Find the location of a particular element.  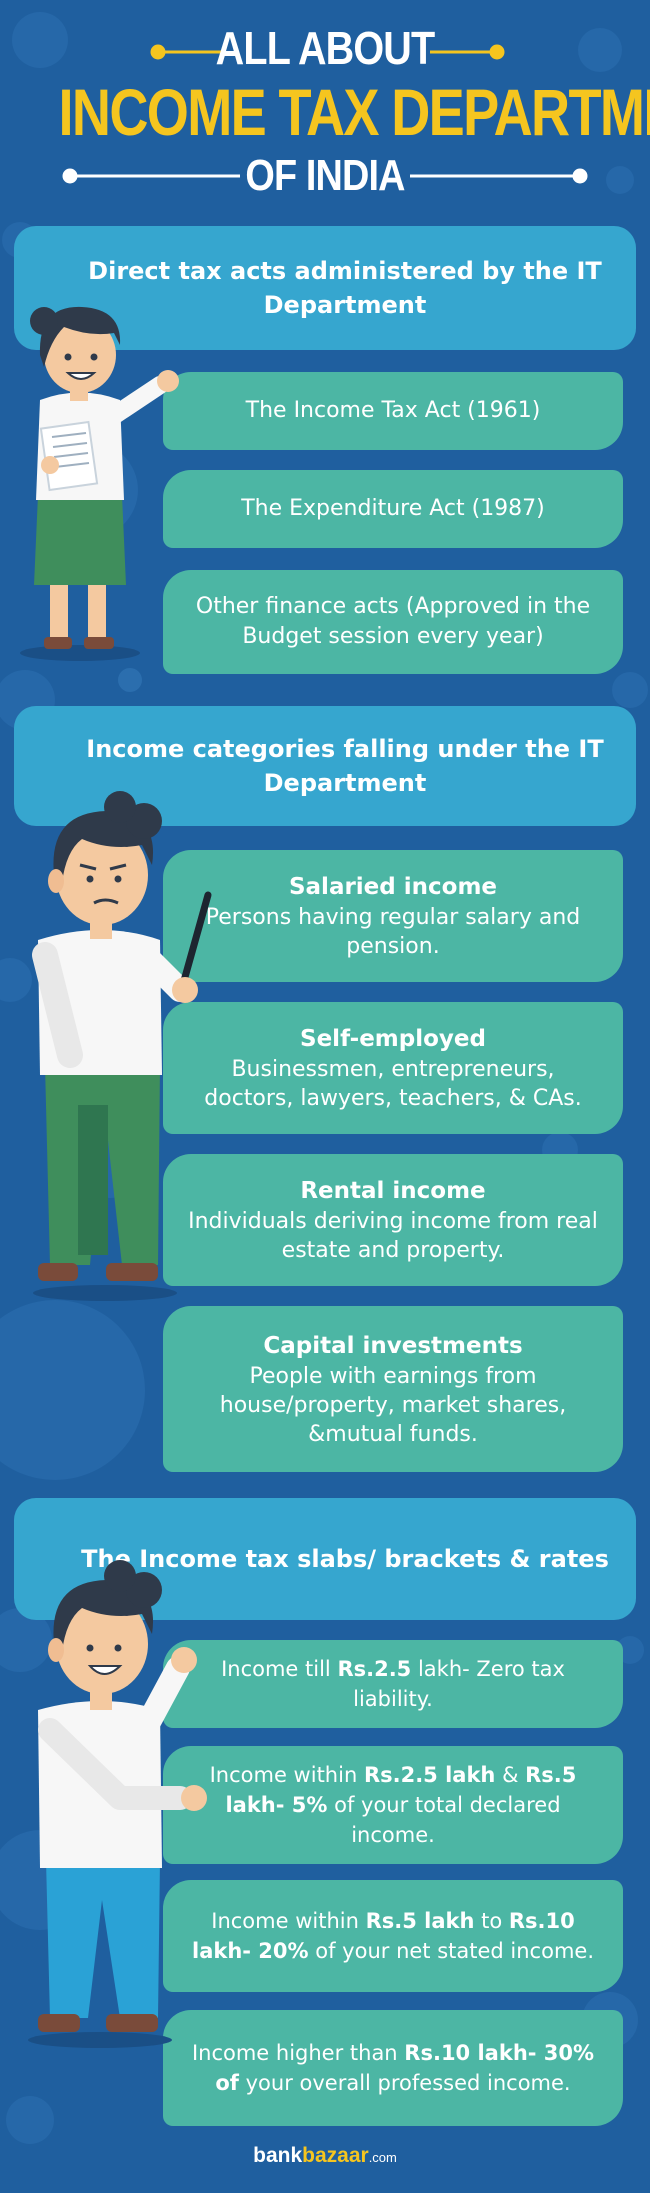

card-text: The Expenditure Act (1987) is located at coordinates (393, 508).